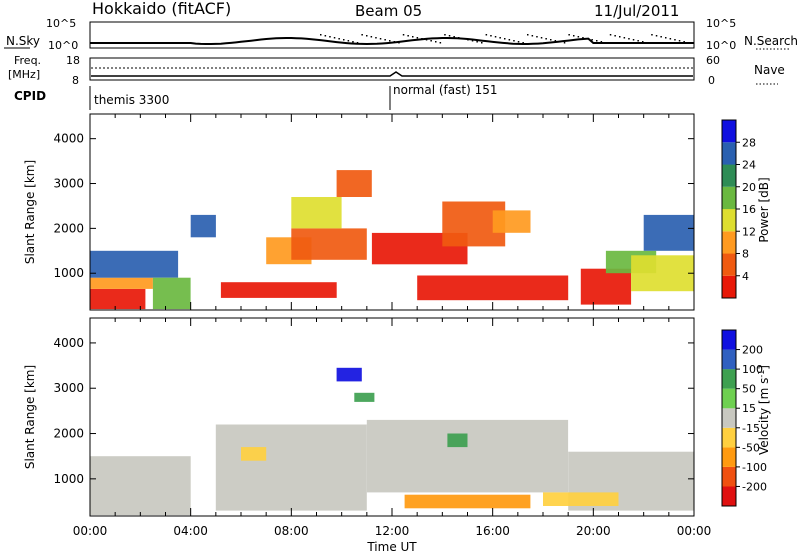  What do you see at coordinates (761, 374) in the screenshot?
I see `velocity-colorbar-label-sup: -1` at bounding box center [761, 374].